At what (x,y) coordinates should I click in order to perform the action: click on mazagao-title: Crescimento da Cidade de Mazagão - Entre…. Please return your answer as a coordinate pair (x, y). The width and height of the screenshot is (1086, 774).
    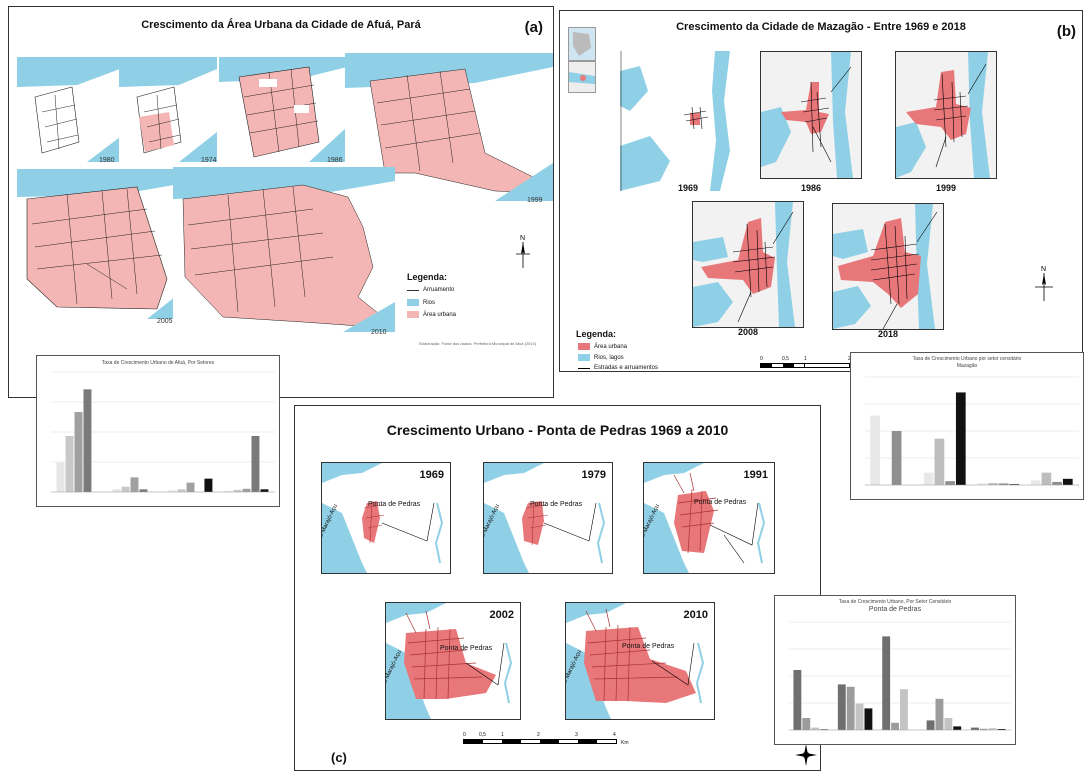
    Looking at the image, I should click on (821, 27).